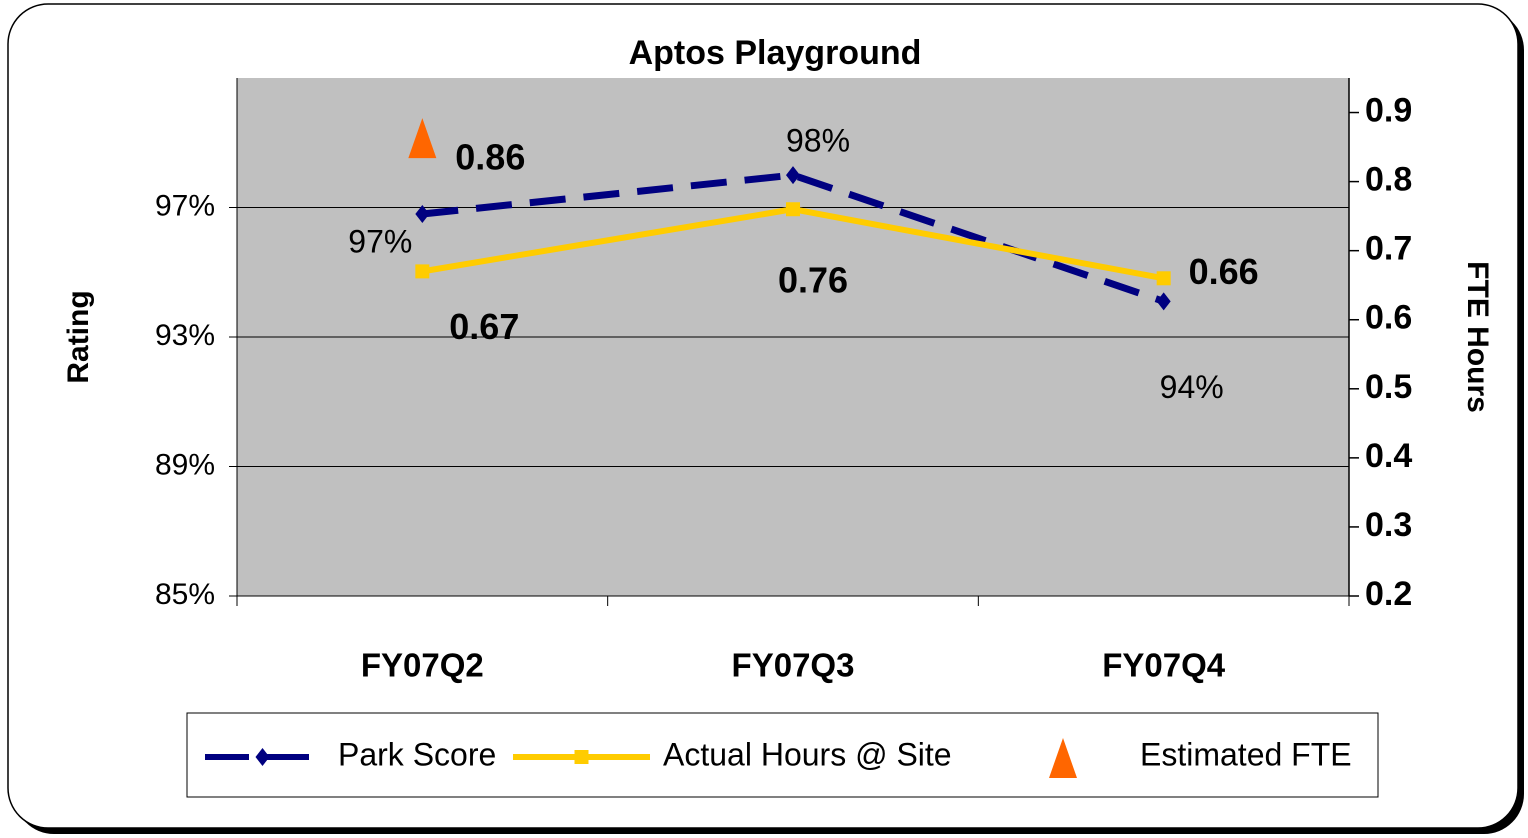  What do you see at coordinates (1388, 180) in the screenshot?
I see `y2-tick-label: 0.8` at bounding box center [1388, 180].